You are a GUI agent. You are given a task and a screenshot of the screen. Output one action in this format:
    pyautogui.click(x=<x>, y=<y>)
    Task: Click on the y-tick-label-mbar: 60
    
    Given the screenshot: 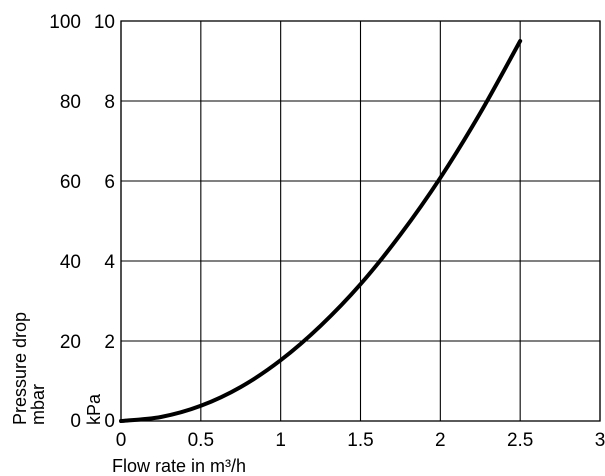 What is the action you would take?
    pyautogui.click(x=70, y=182)
    